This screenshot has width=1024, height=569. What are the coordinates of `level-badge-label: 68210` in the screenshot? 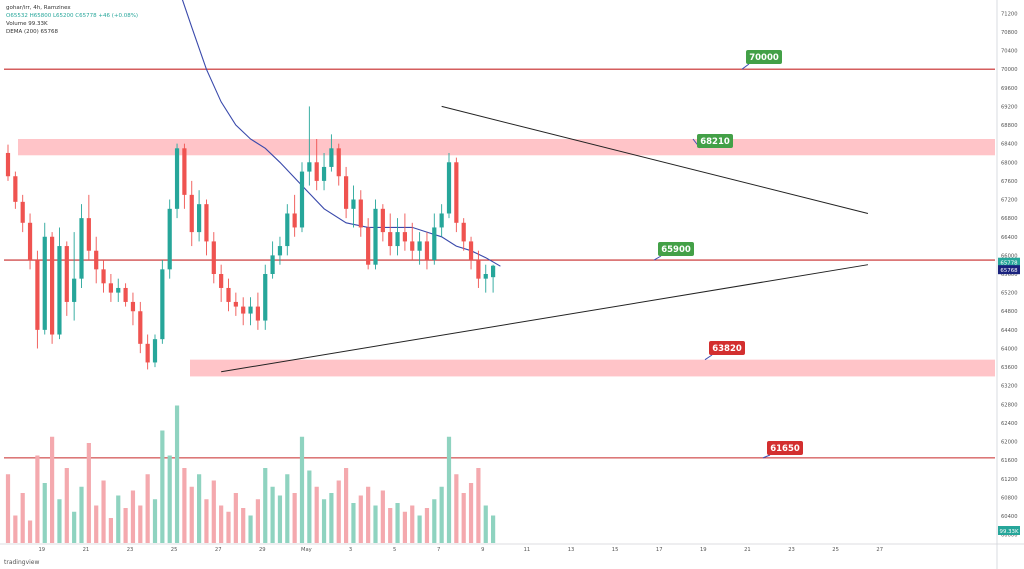 It's located at (715, 142).